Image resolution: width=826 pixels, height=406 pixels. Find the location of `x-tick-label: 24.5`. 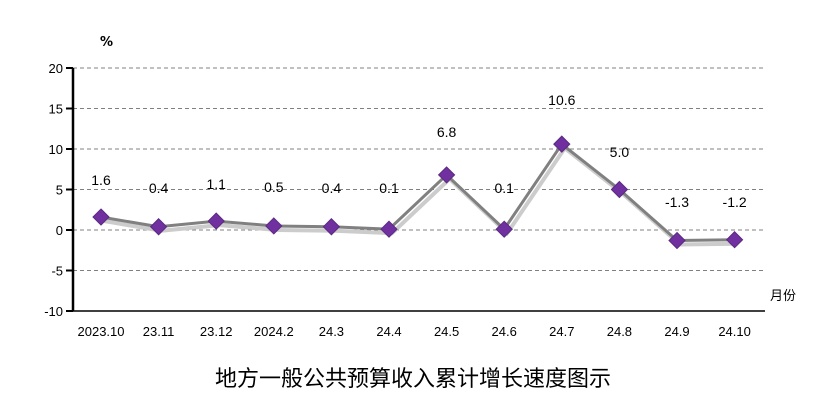

x-tick-label: 24.5 is located at coordinates (446, 331).